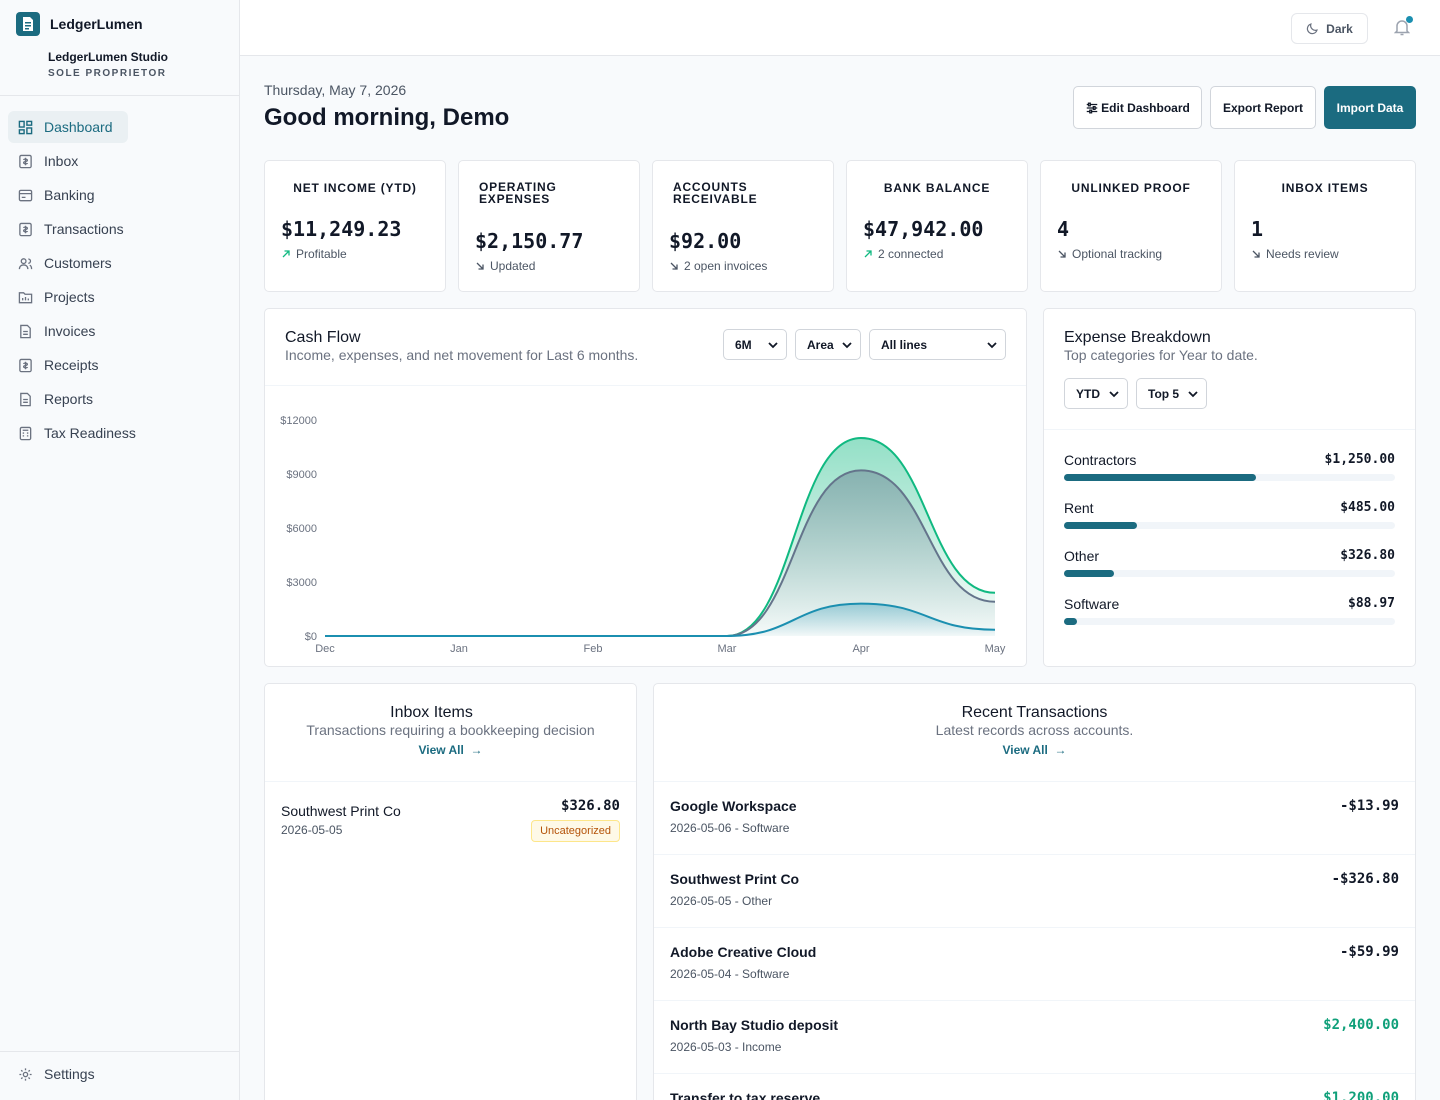 This screenshot has height=1100, width=1440. Describe the element at coordinates (61, 161) in the screenshot. I see `sidebar-item-label: Inbox` at that location.